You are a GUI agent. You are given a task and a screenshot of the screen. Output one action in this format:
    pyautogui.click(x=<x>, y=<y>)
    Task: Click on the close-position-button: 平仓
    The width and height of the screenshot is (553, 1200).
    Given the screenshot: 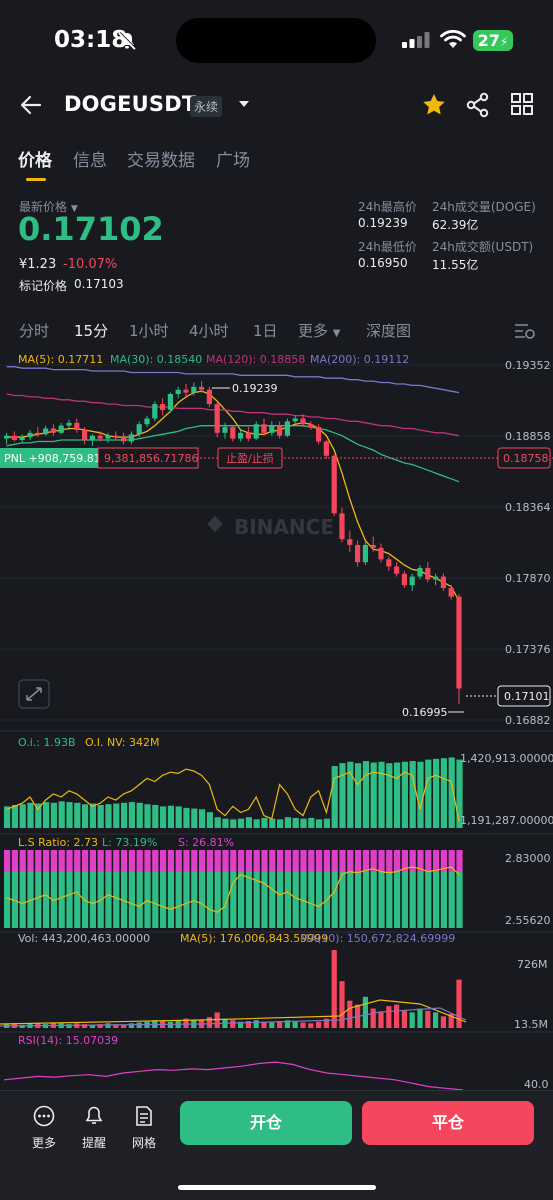 What is the action you would take?
    pyautogui.click(x=448, y=1123)
    